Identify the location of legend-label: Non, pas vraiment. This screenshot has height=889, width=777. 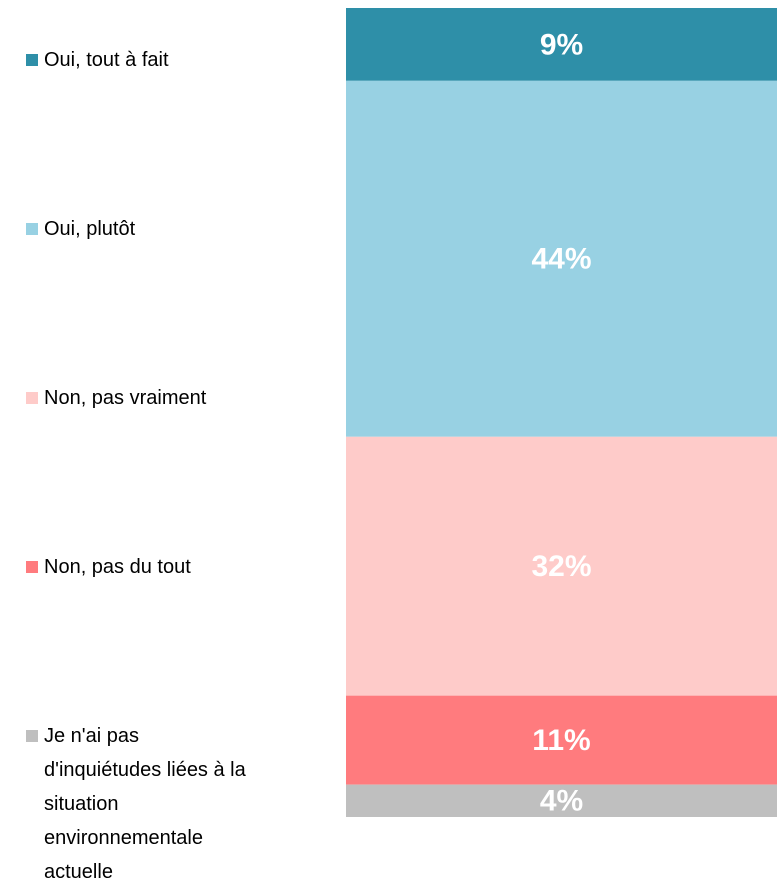
(125, 398).